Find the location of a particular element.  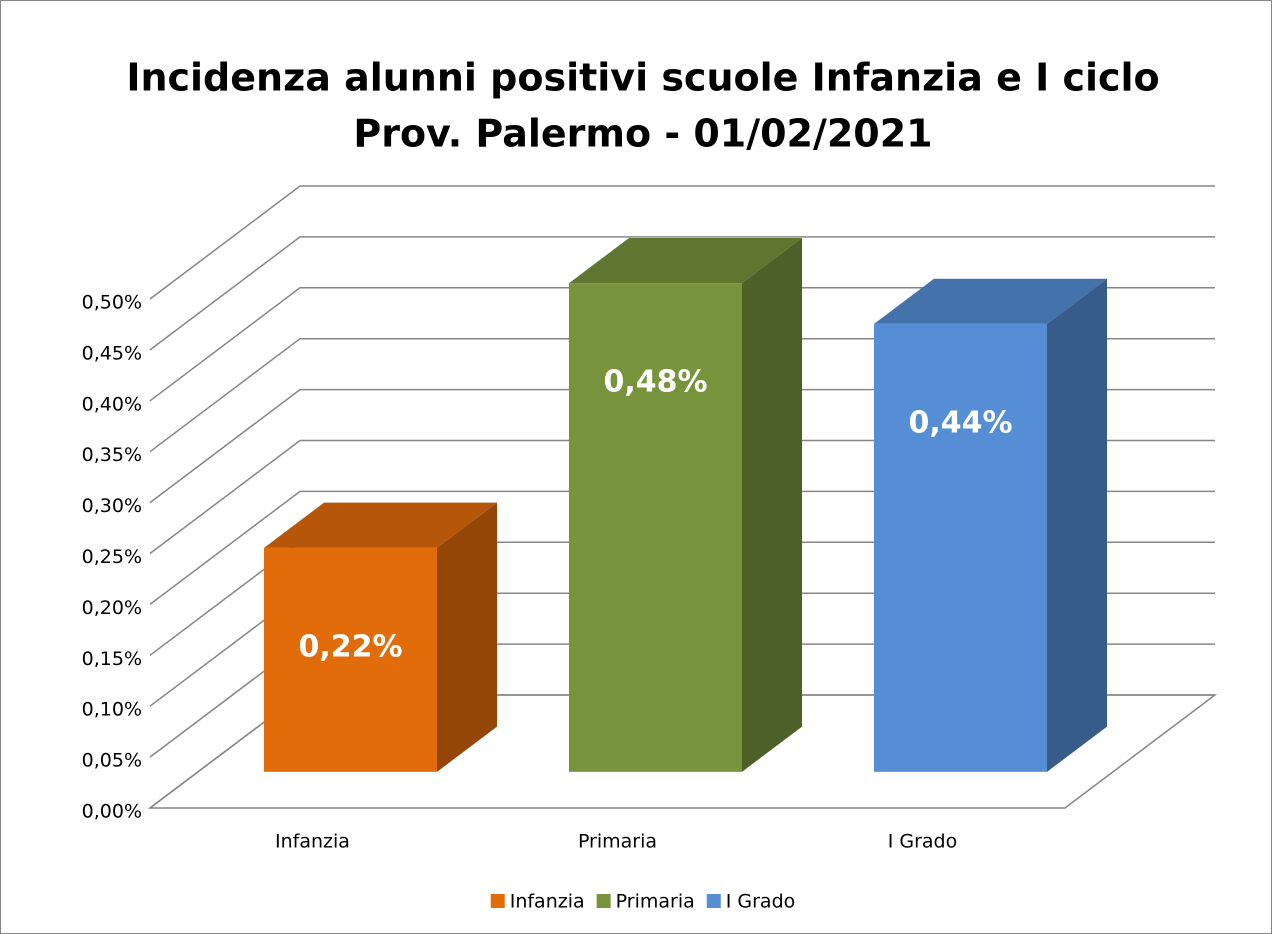

data-label: 0,22% is located at coordinates (350, 646).